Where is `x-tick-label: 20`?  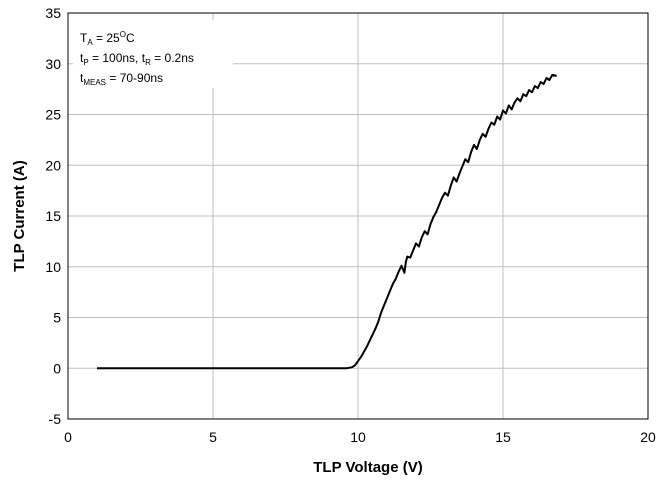
x-tick-label: 20 is located at coordinates (648, 437).